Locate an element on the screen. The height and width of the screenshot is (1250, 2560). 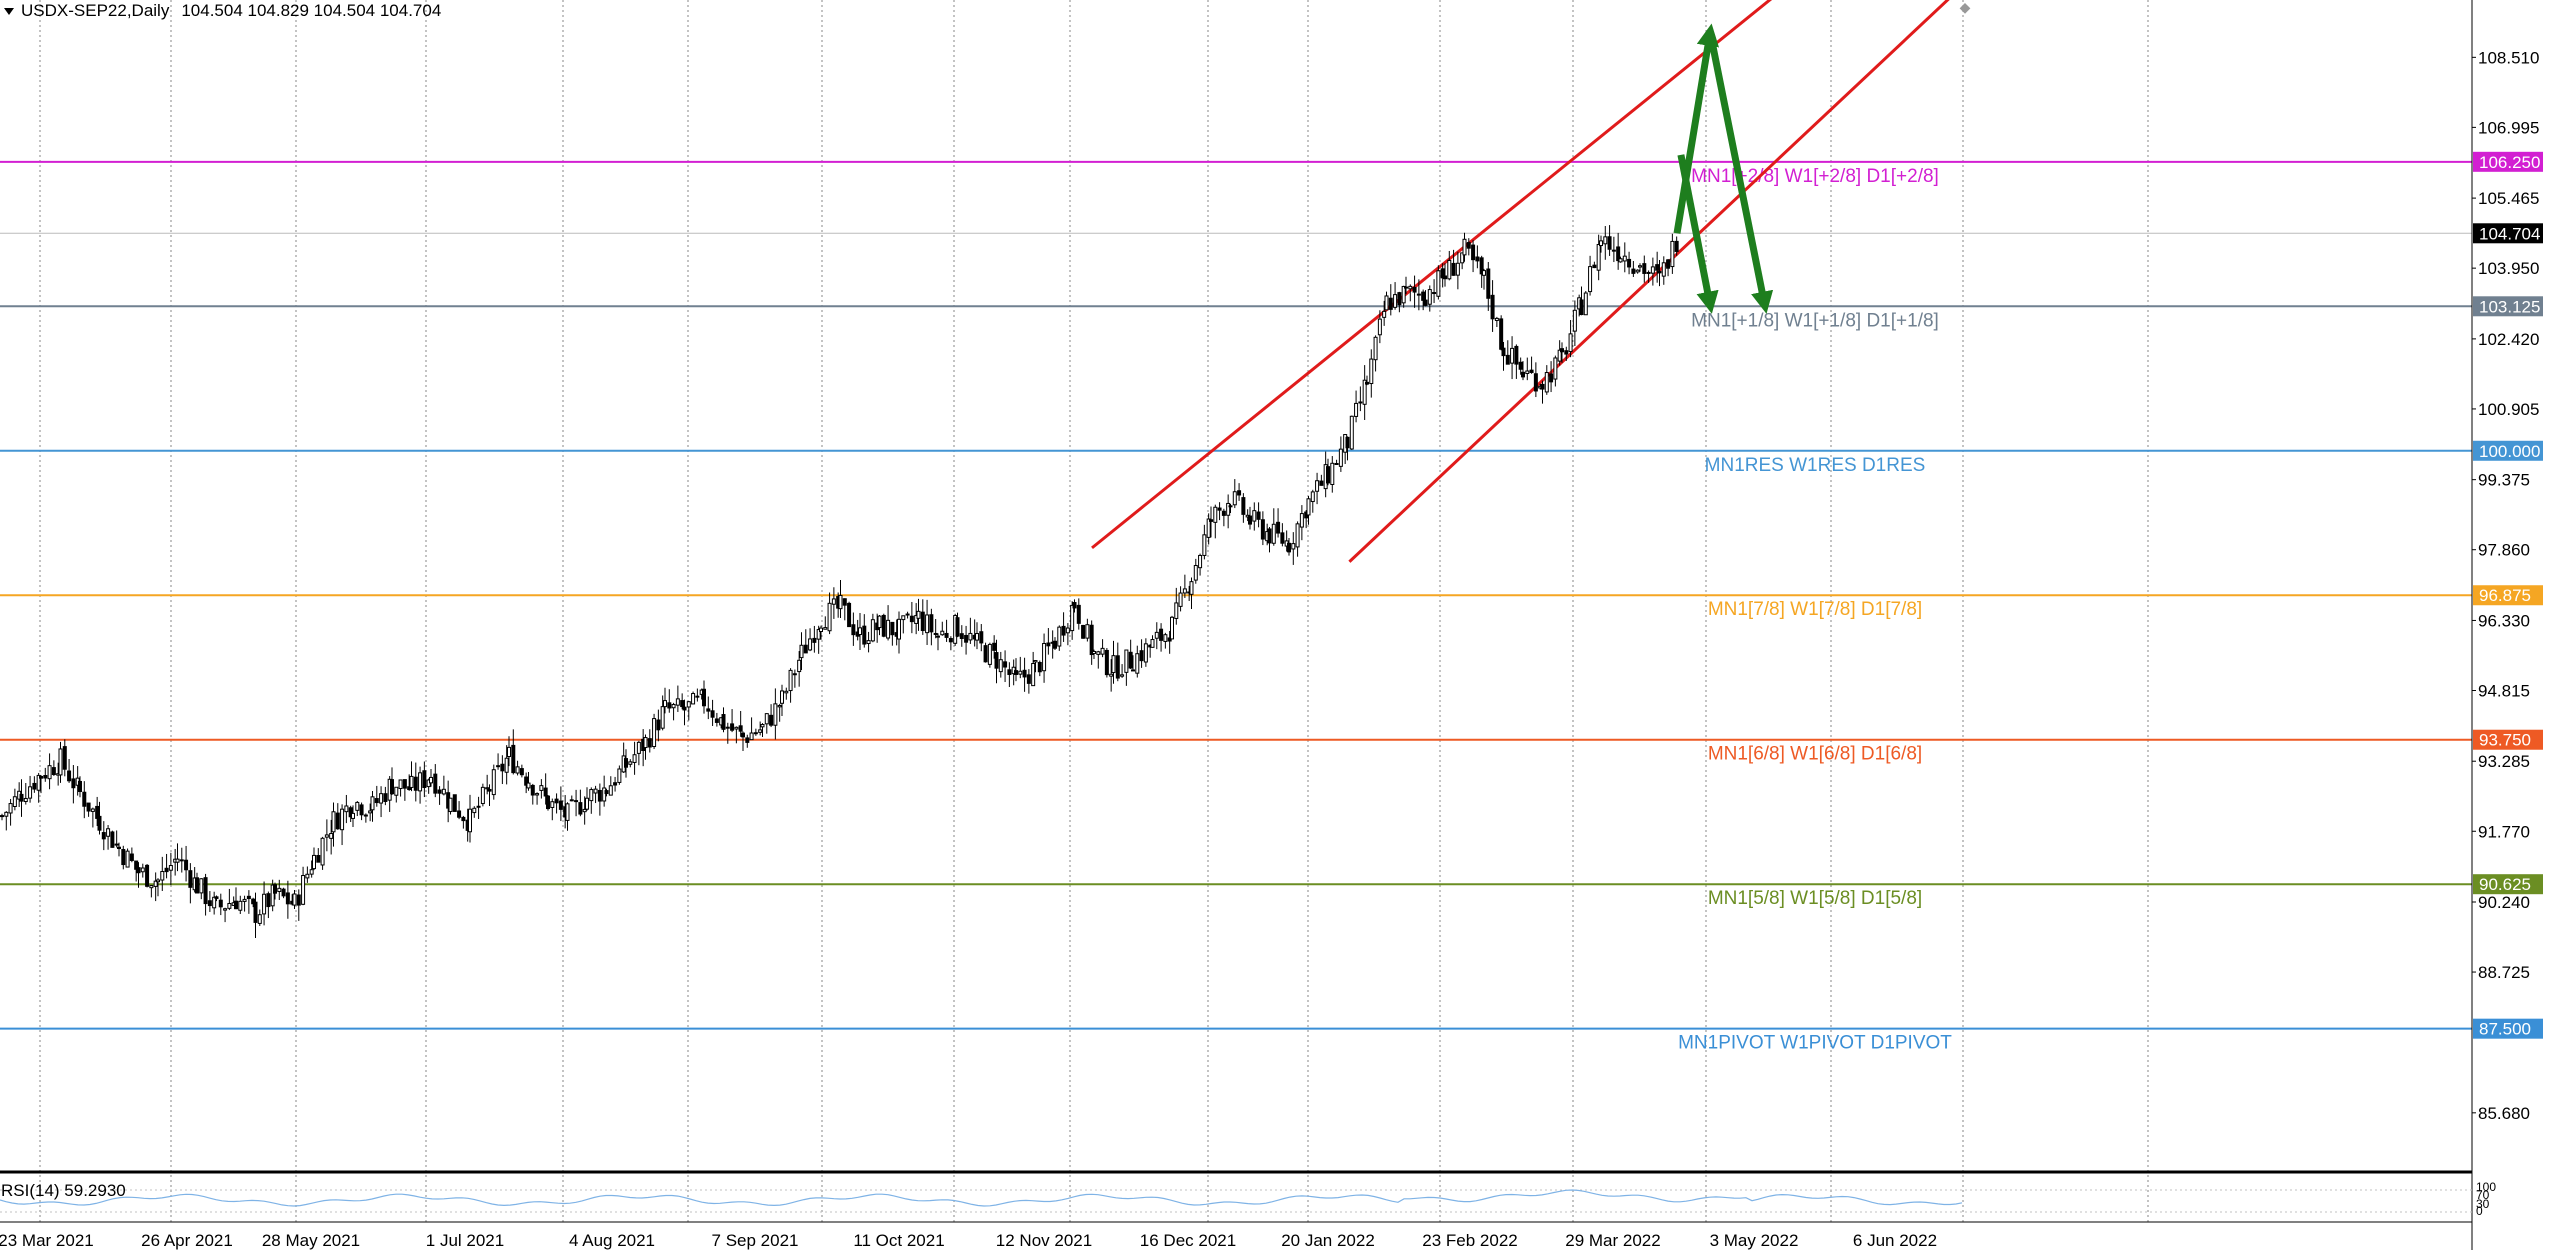
level-label: MN1PIVOT W1PIVOT D1PIVOT is located at coordinates (1815, 1043).